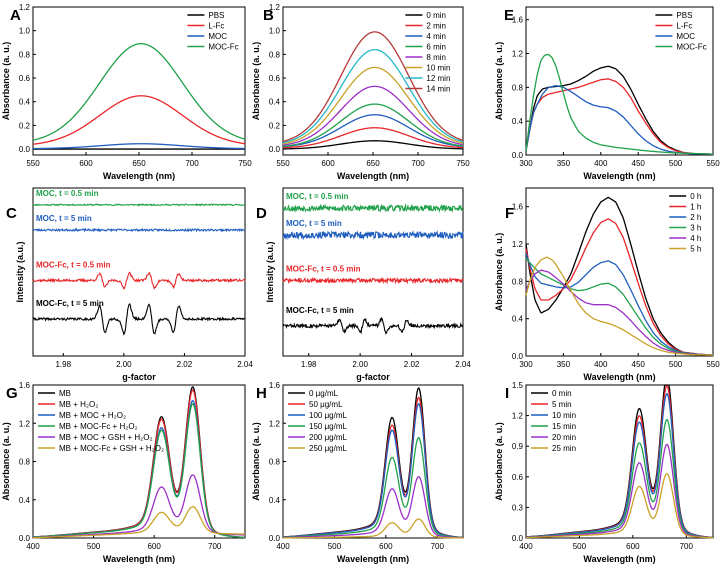 This screenshot has width=720, height=569. Describe the element at coordinates (328, 448) in the screenshot. I see `legend-entry: 250 μg/mL` at that location.